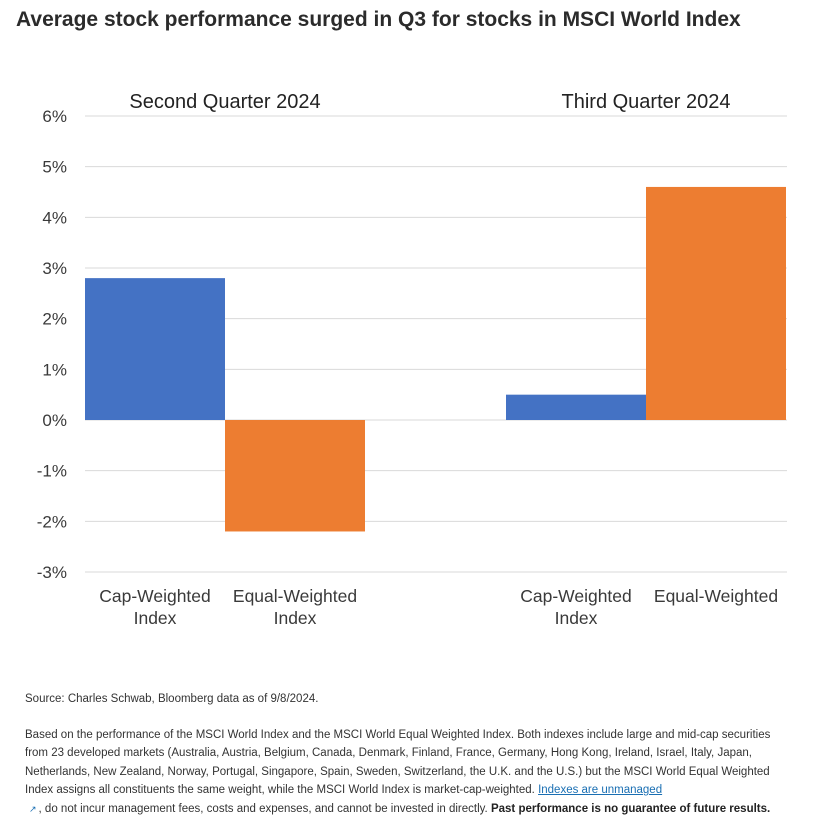 This screenshot has height=840, width=813. I want to click on external-link-icon: ↗, so click(33, 808).